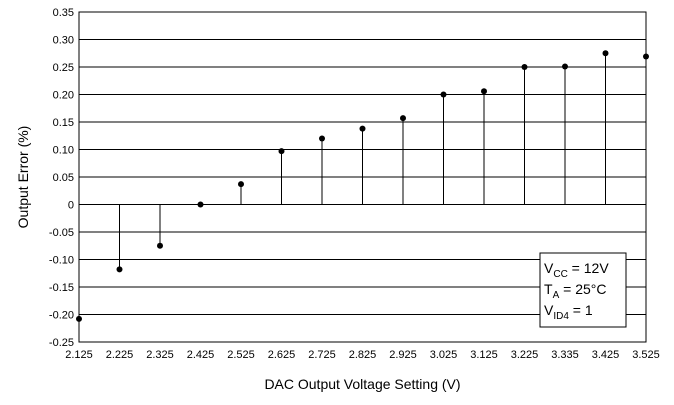  I want to click on condition-vcc-subscript: CC, so click(560, 274).